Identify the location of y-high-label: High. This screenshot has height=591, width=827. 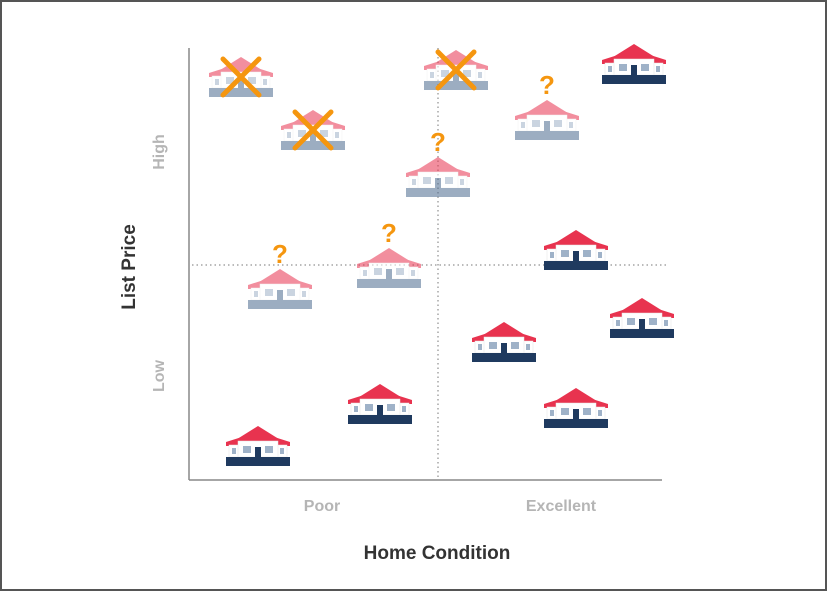
(159, 152).